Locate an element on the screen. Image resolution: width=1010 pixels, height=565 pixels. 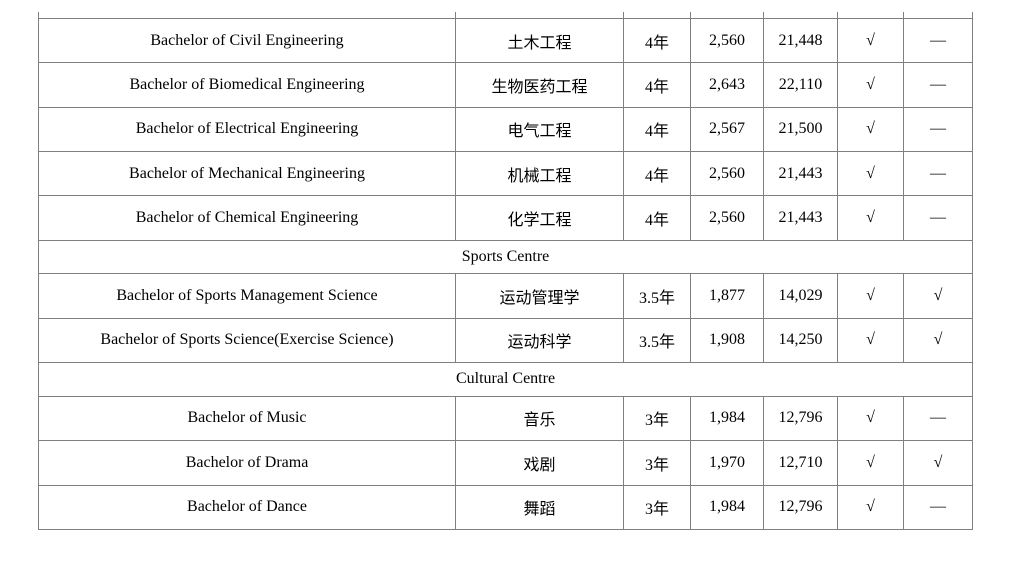
section-header-label: Sports Centre is located at coordinates (505, 257).